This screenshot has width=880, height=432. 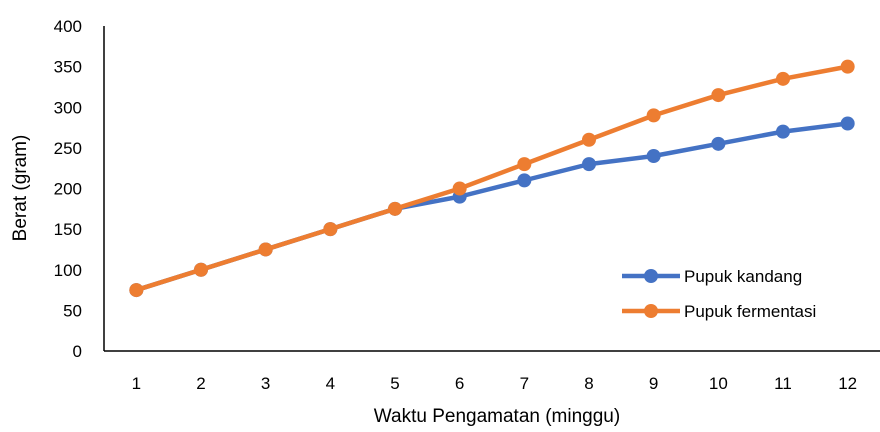 What do you see at coordinates (718, 383) in the screenshot?
I see `x-tick-label: 10` at bounding box center [718, 383].